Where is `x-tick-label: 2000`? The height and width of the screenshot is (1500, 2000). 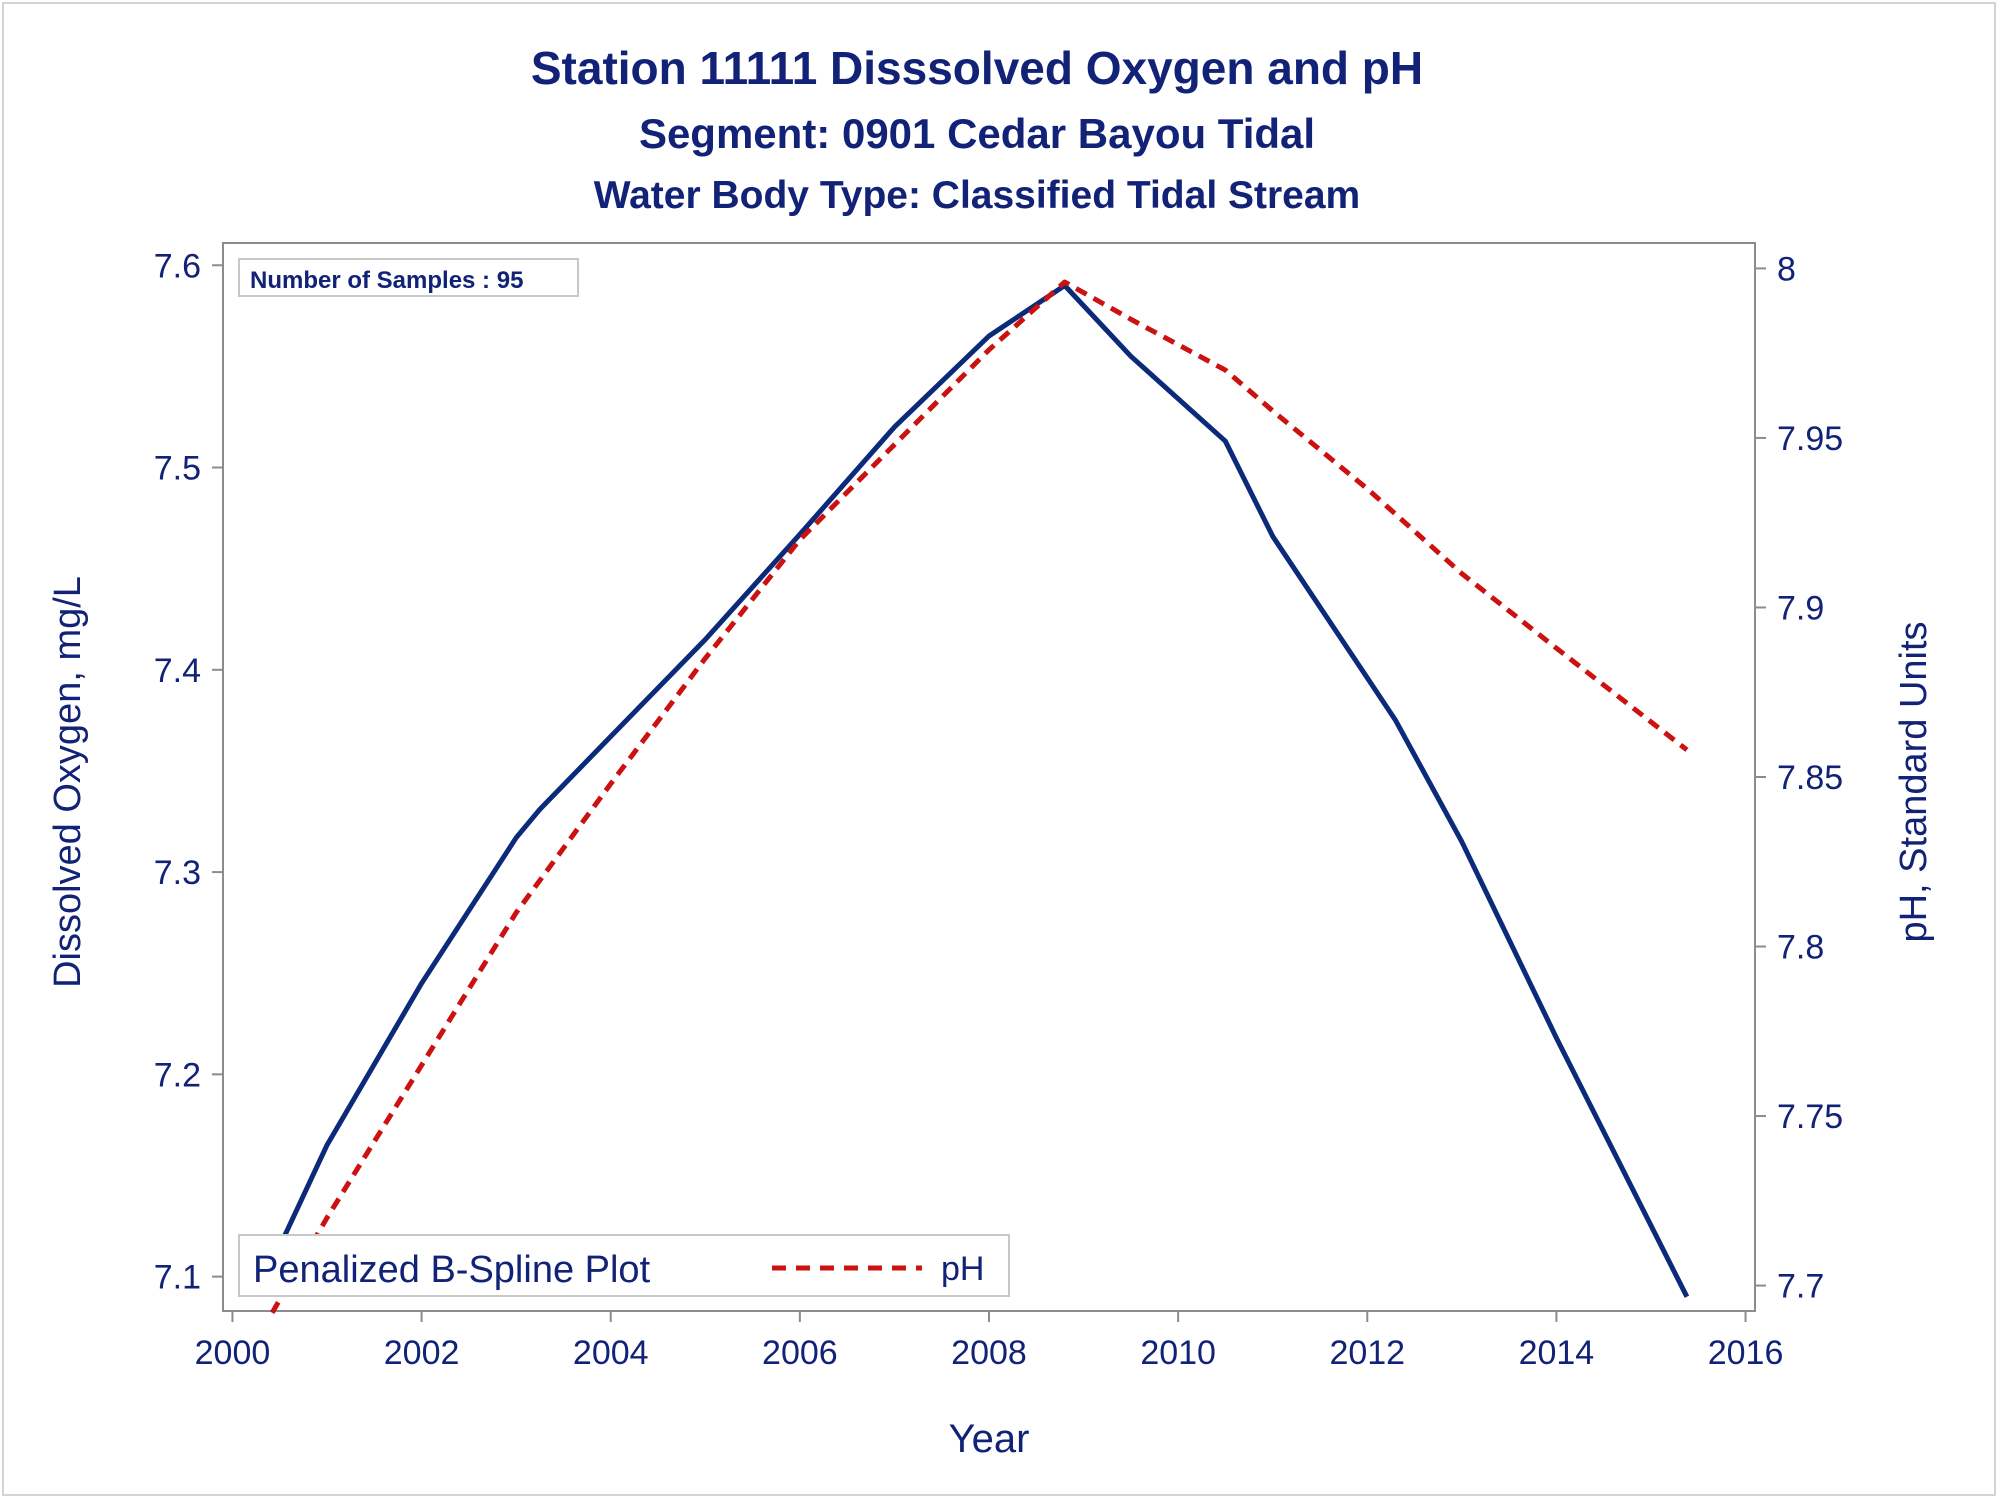 x-tick-label: 2000 is located at coordinates (233, 1353).